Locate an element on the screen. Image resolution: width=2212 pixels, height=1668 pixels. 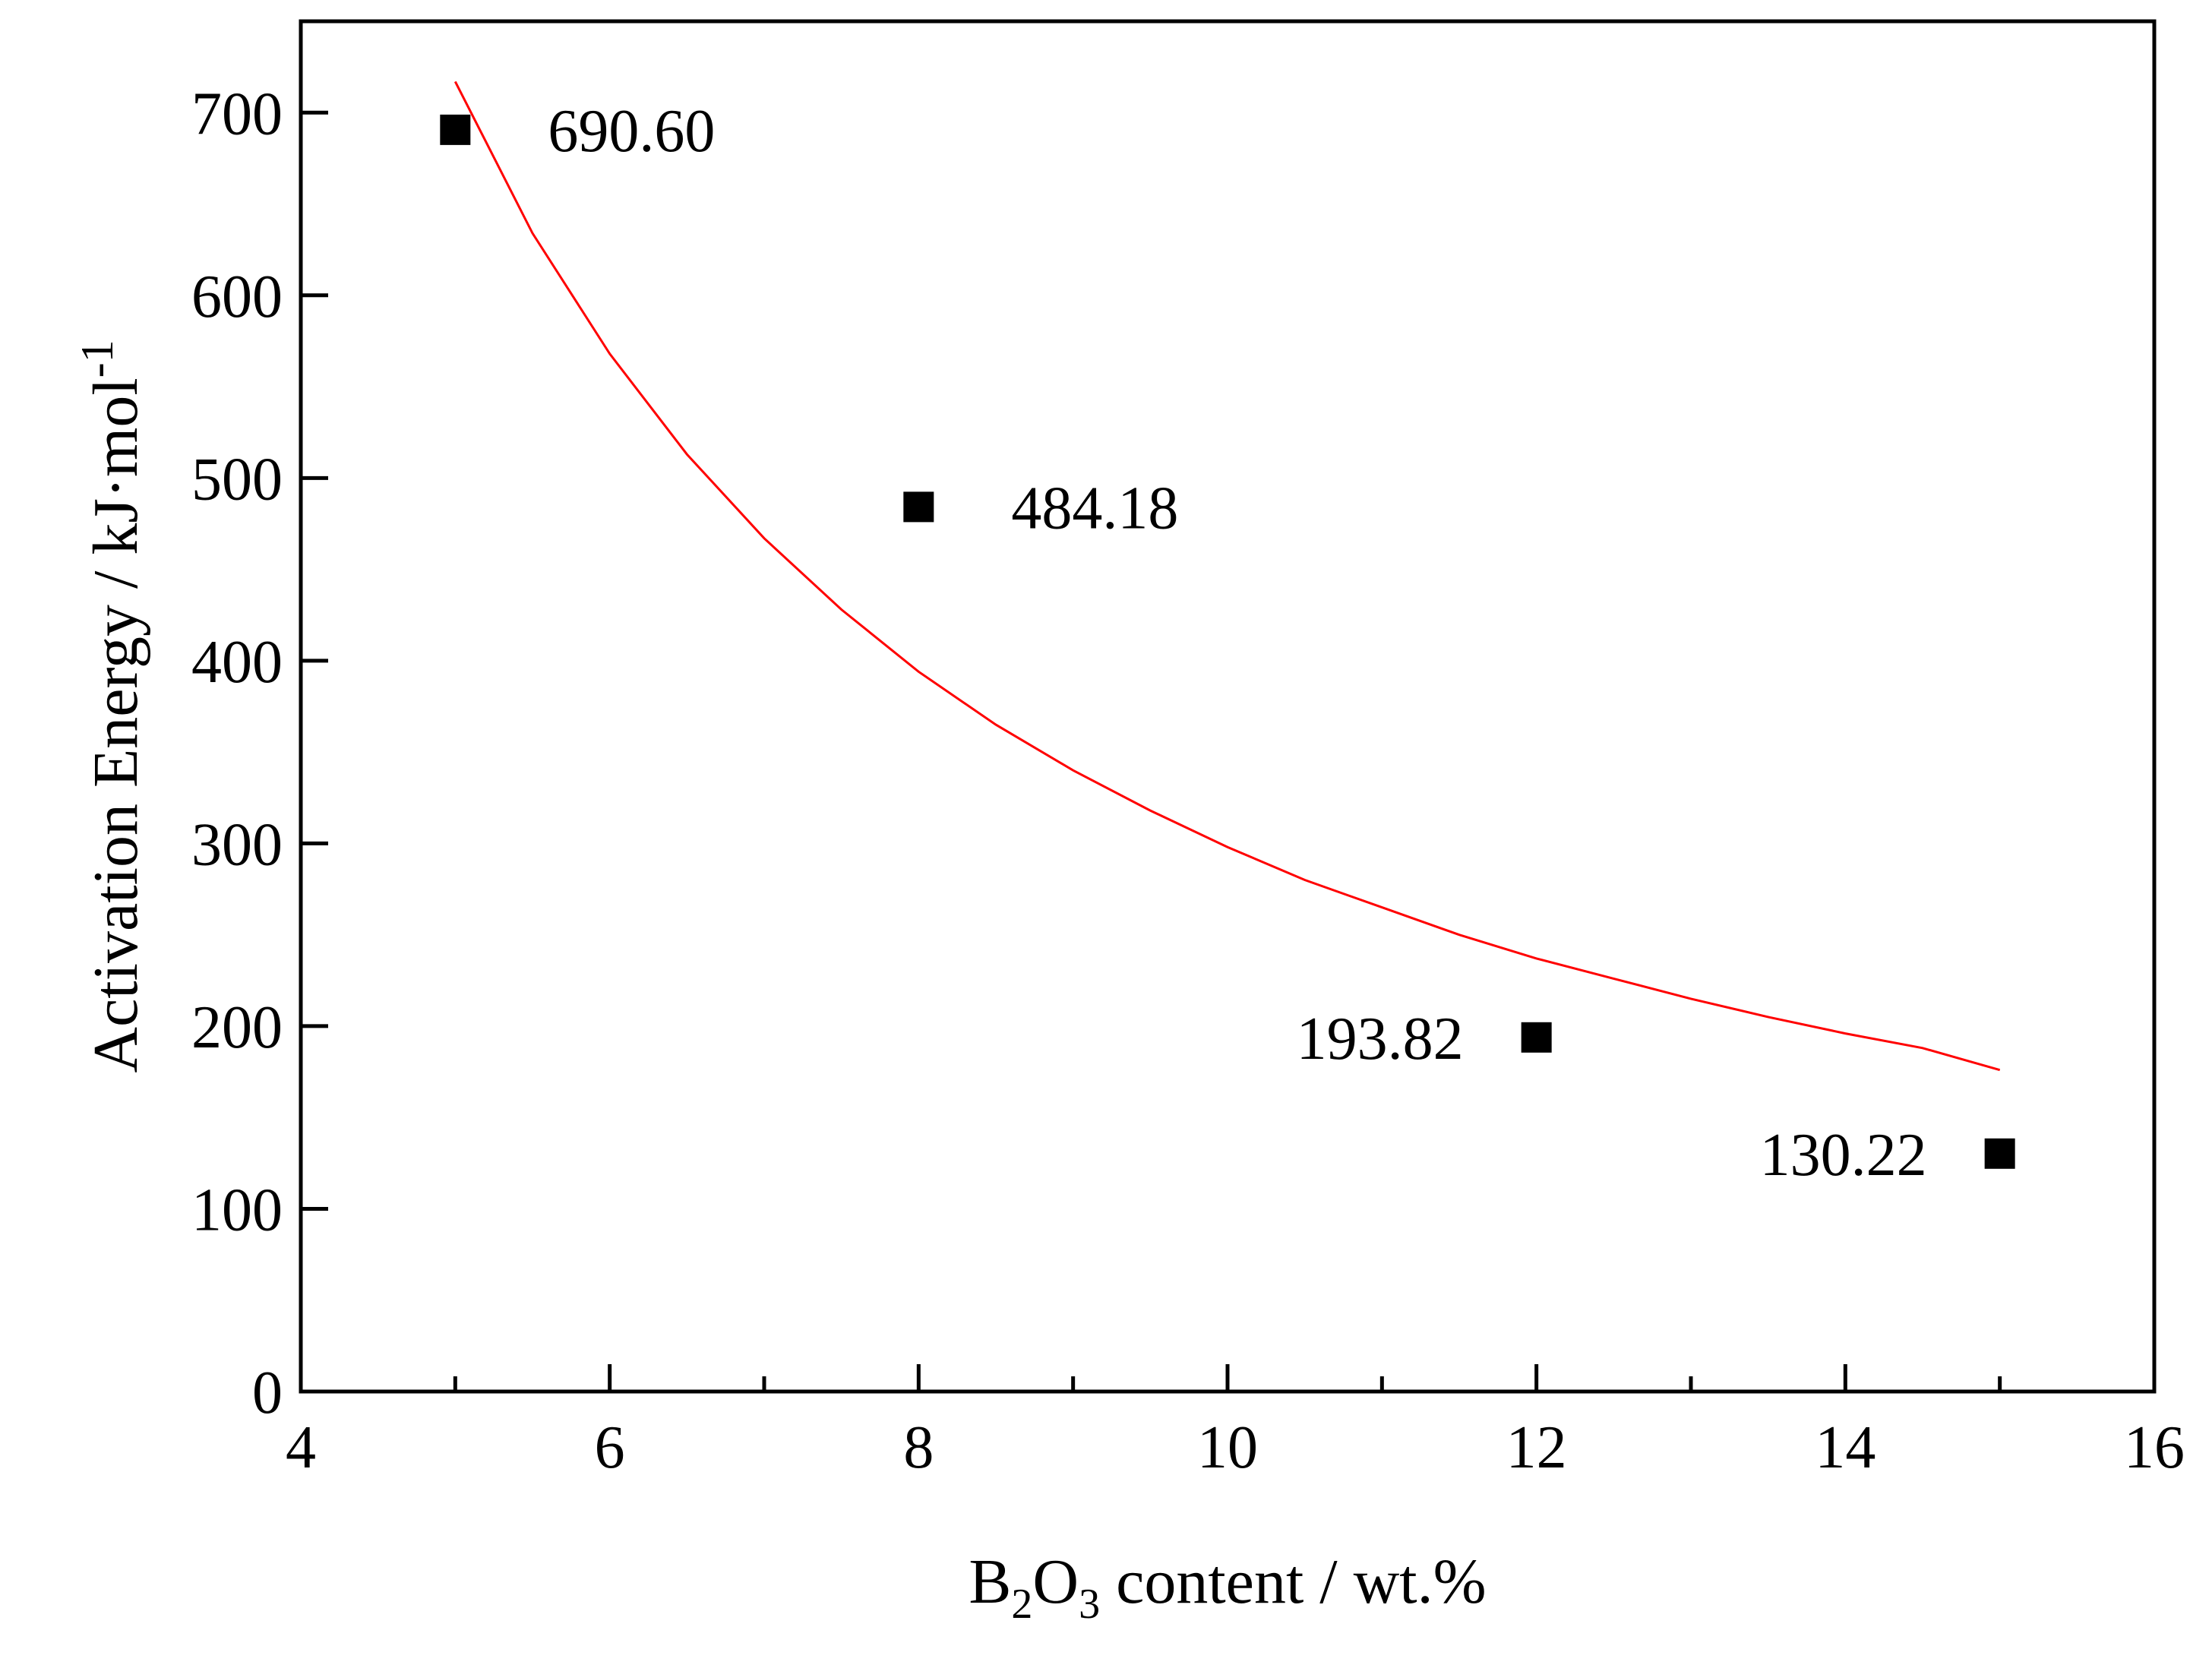
y-tick-label: 500 is located at coordinates (237, 479).